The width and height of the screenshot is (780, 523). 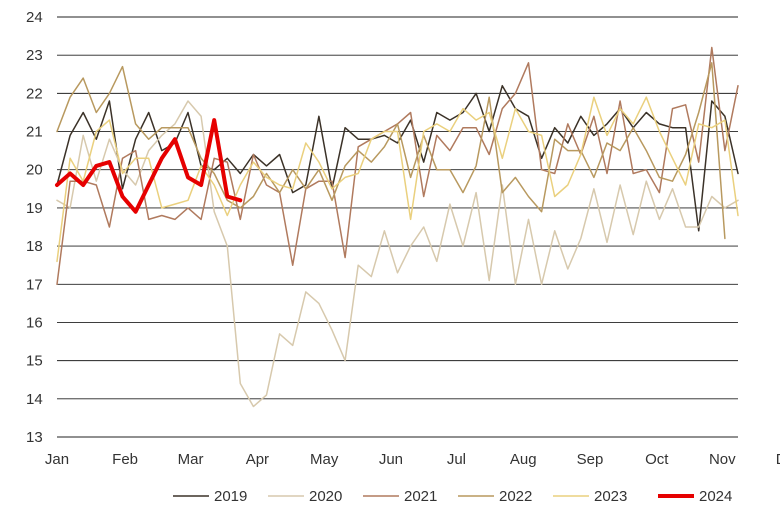 I want to click on y-tick-label: 13, so click(x=34, y=437).